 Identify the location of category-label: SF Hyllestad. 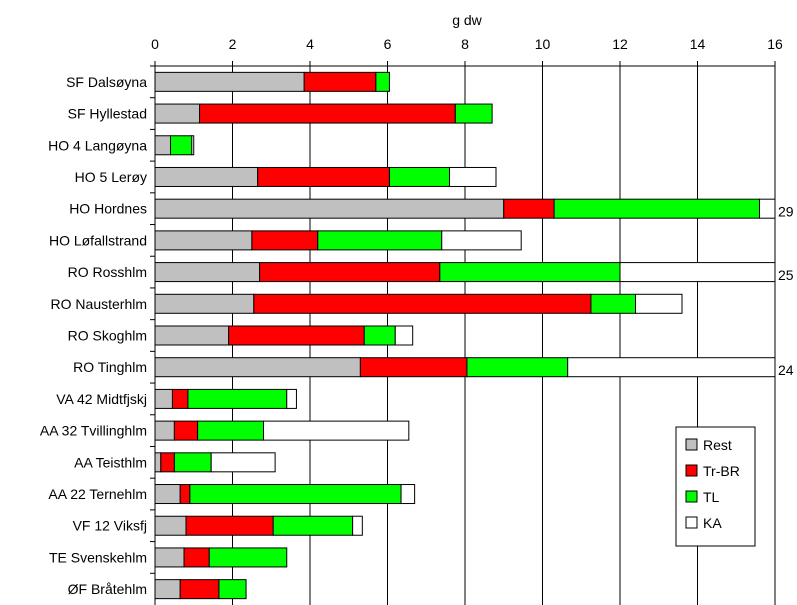
(107, 114).